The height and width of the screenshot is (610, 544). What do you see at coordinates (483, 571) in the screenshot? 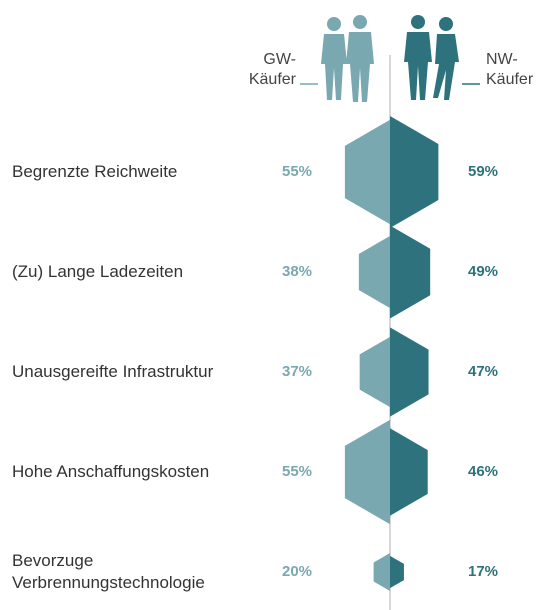
I see `value-label: 17%` at bounding box center [483, 571].